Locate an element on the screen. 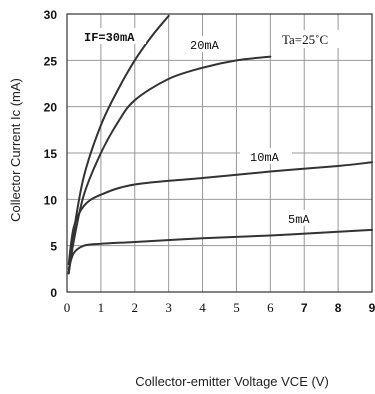 This screenshot has height=394, width=375. y-tick-label-20: 20 is located at coordinates (51, 108).